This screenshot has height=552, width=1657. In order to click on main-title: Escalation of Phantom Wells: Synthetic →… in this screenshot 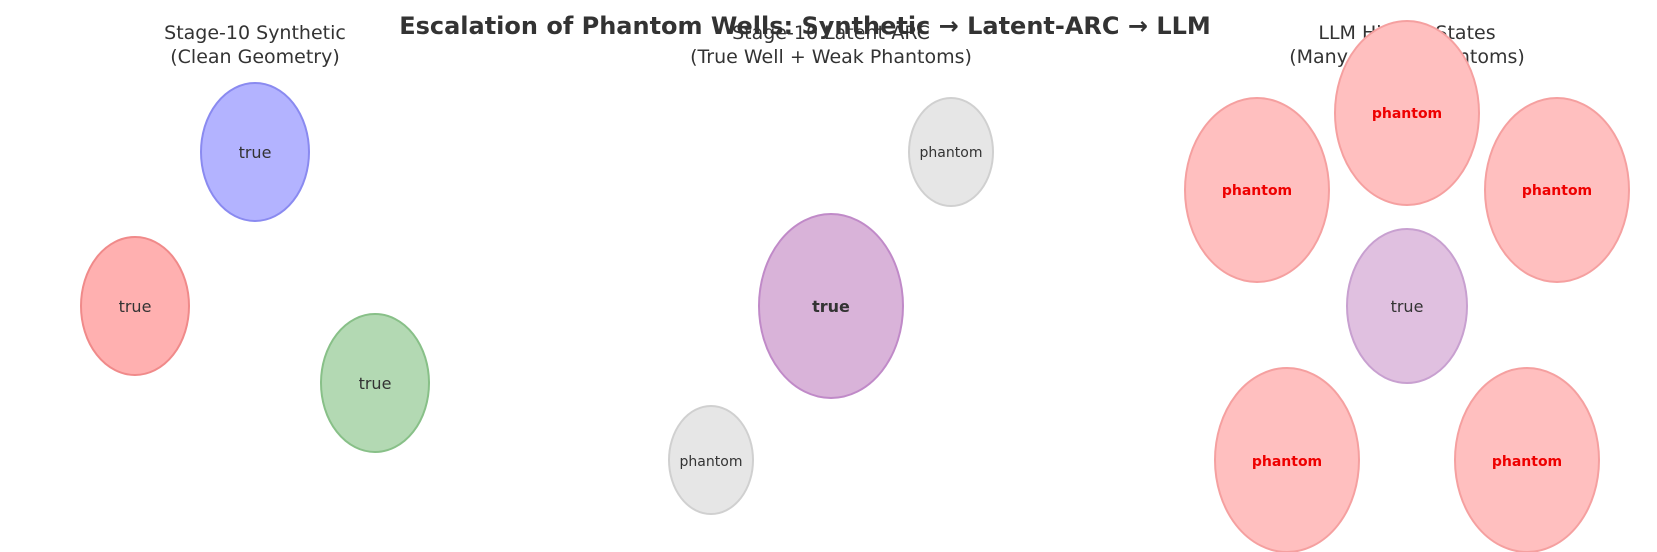, I will do `click(805, 26)`.